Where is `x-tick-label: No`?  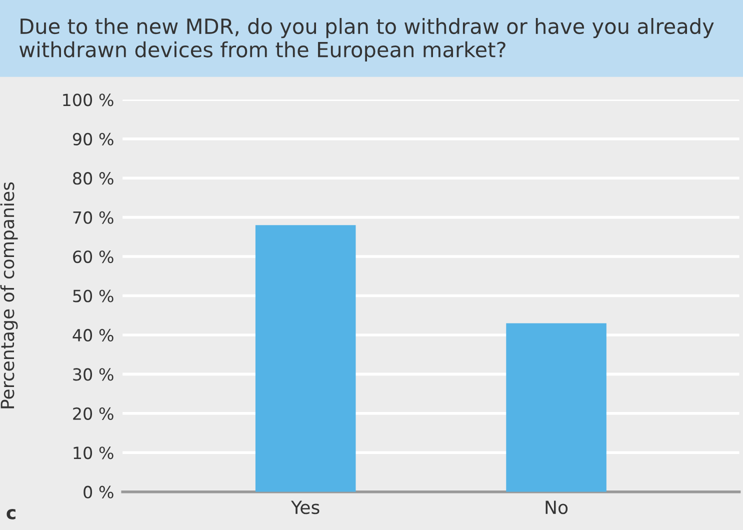 x-tick-label: No is located at coordinates (557, 507).